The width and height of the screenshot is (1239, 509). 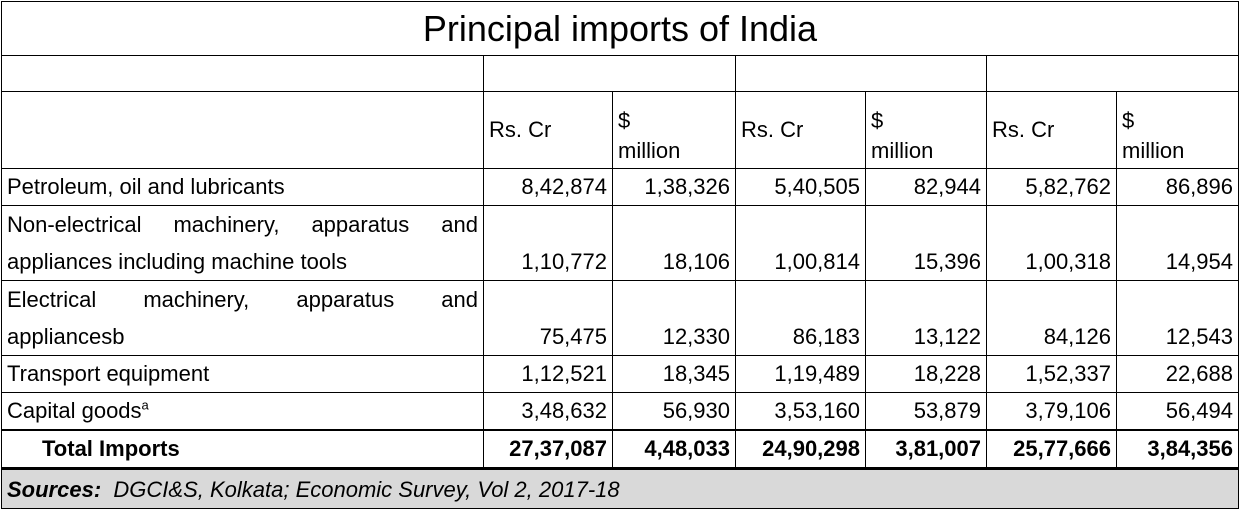 What do you see at coordinates (800, 411) in the screenshot?
I see `value-cell: 3,53,160` at bounding box center [800, 411].